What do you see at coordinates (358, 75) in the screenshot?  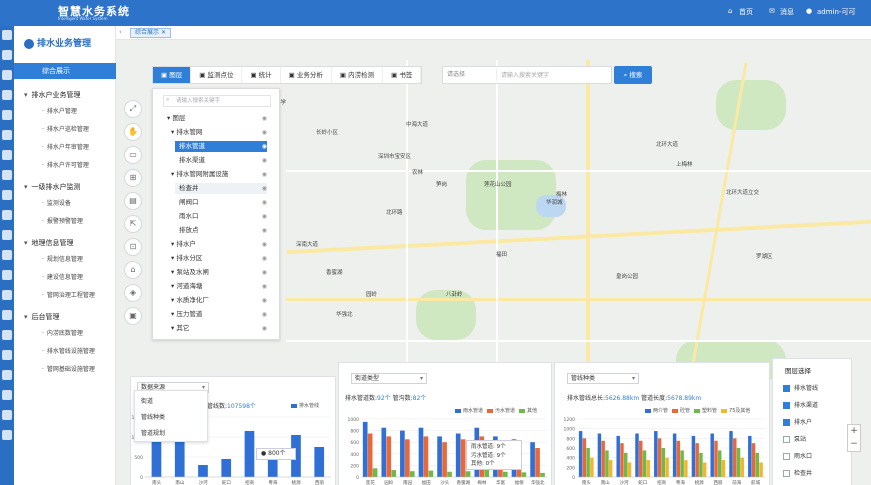 I see `toolbar-monitor-button: ▣ 内涝检测` at bounding box center [358, 75].